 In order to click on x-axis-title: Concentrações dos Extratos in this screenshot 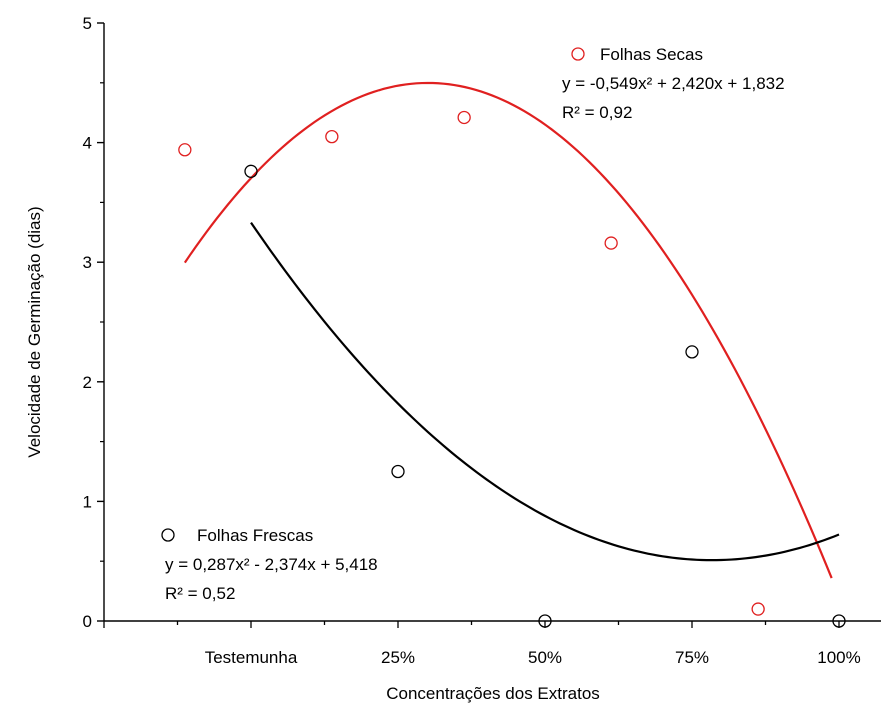, I will do `click(493, 693)`.